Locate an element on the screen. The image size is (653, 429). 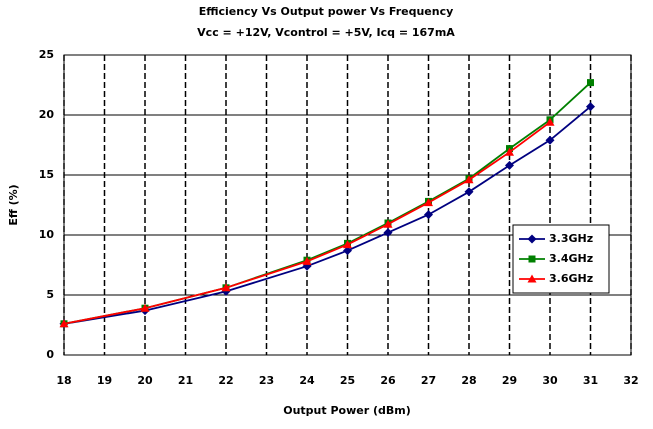
x-tick-label: 32 is located at coordinates (630, 380).